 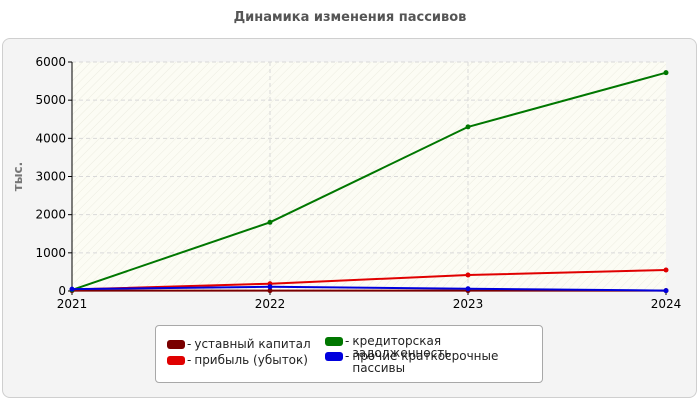 I want to click on legend-label: уставный капитал, so click(x=252, y=344).